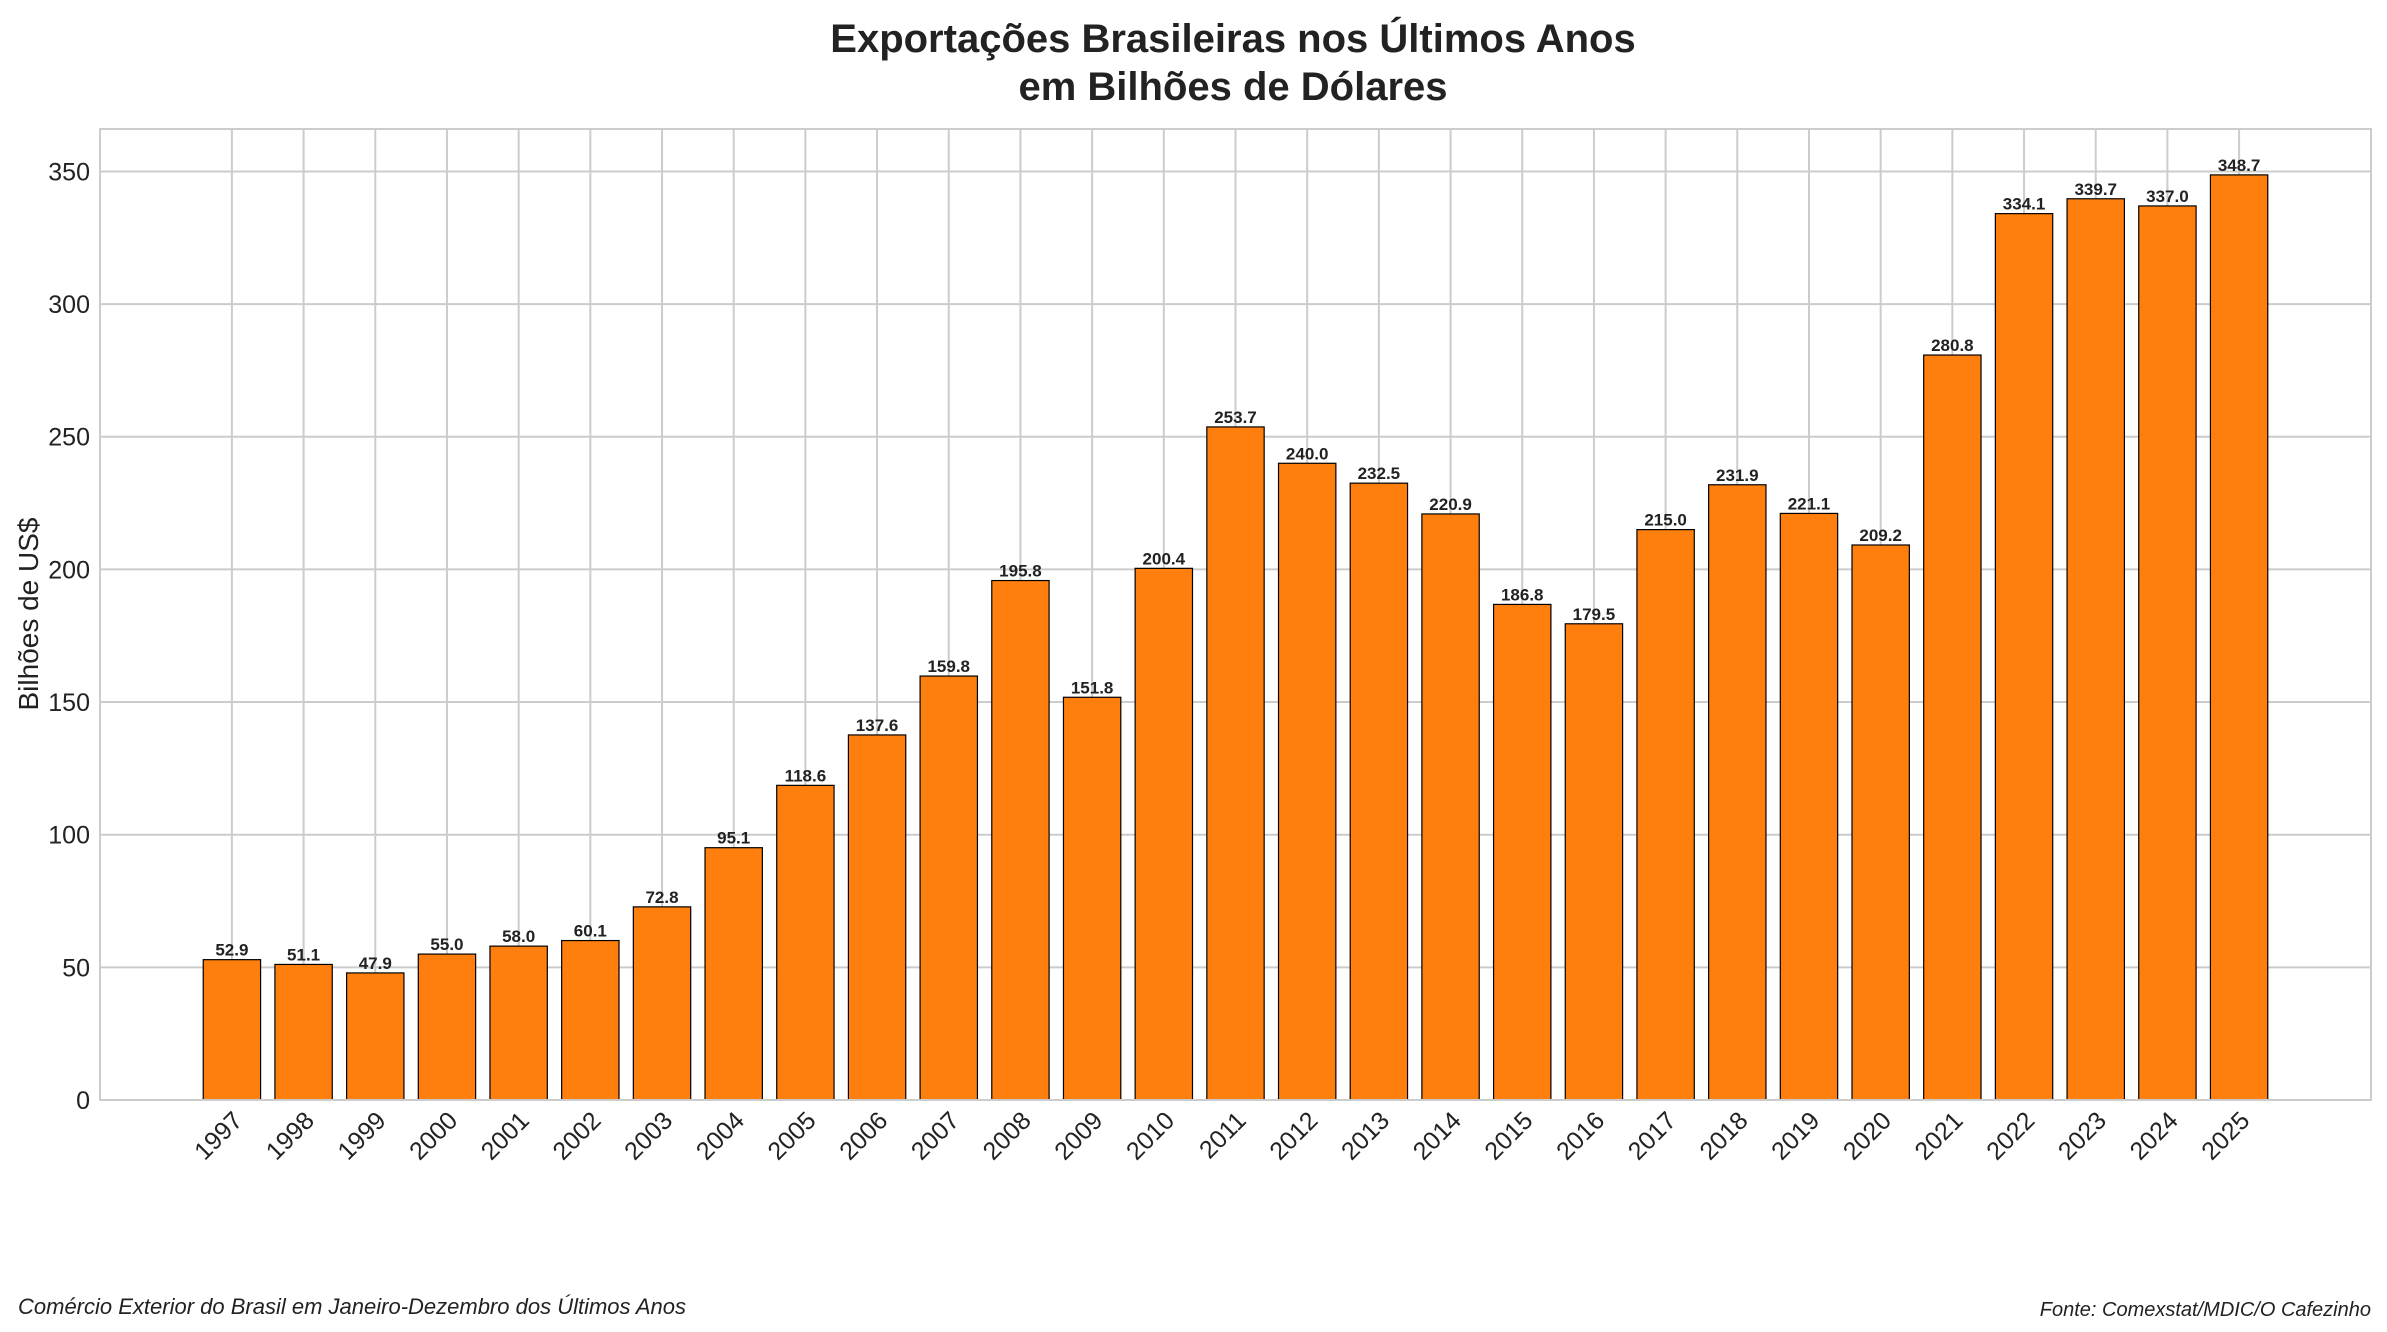 This screenshot has width=2387, height=1332. What do you see at coordinates (1809, 806) in the screenshot?
I see `bar-2019` at bounding box center [1809, 806].